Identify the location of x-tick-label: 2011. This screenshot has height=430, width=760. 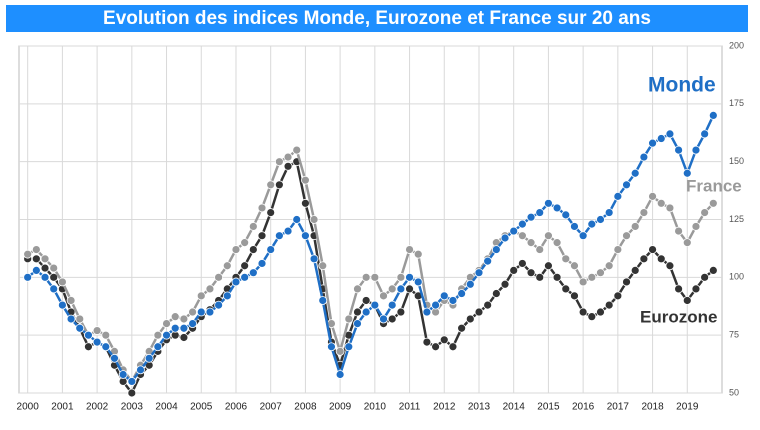
(410, 407).